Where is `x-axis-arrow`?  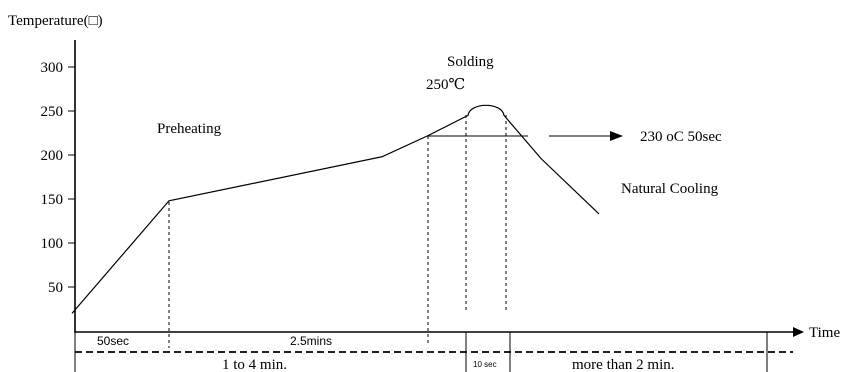 x-axis-arrow is located at coordinates (798, 332).